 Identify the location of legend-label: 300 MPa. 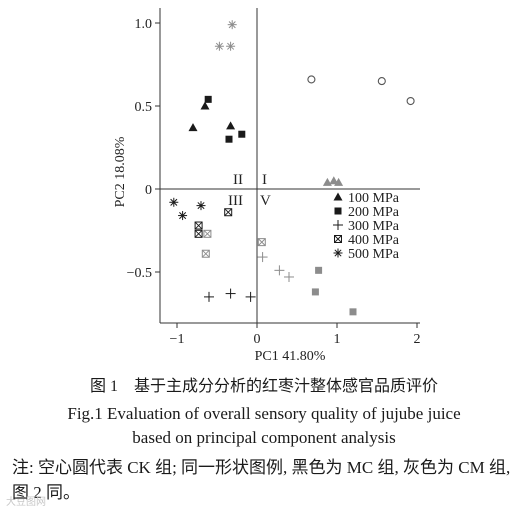
(374, 226).